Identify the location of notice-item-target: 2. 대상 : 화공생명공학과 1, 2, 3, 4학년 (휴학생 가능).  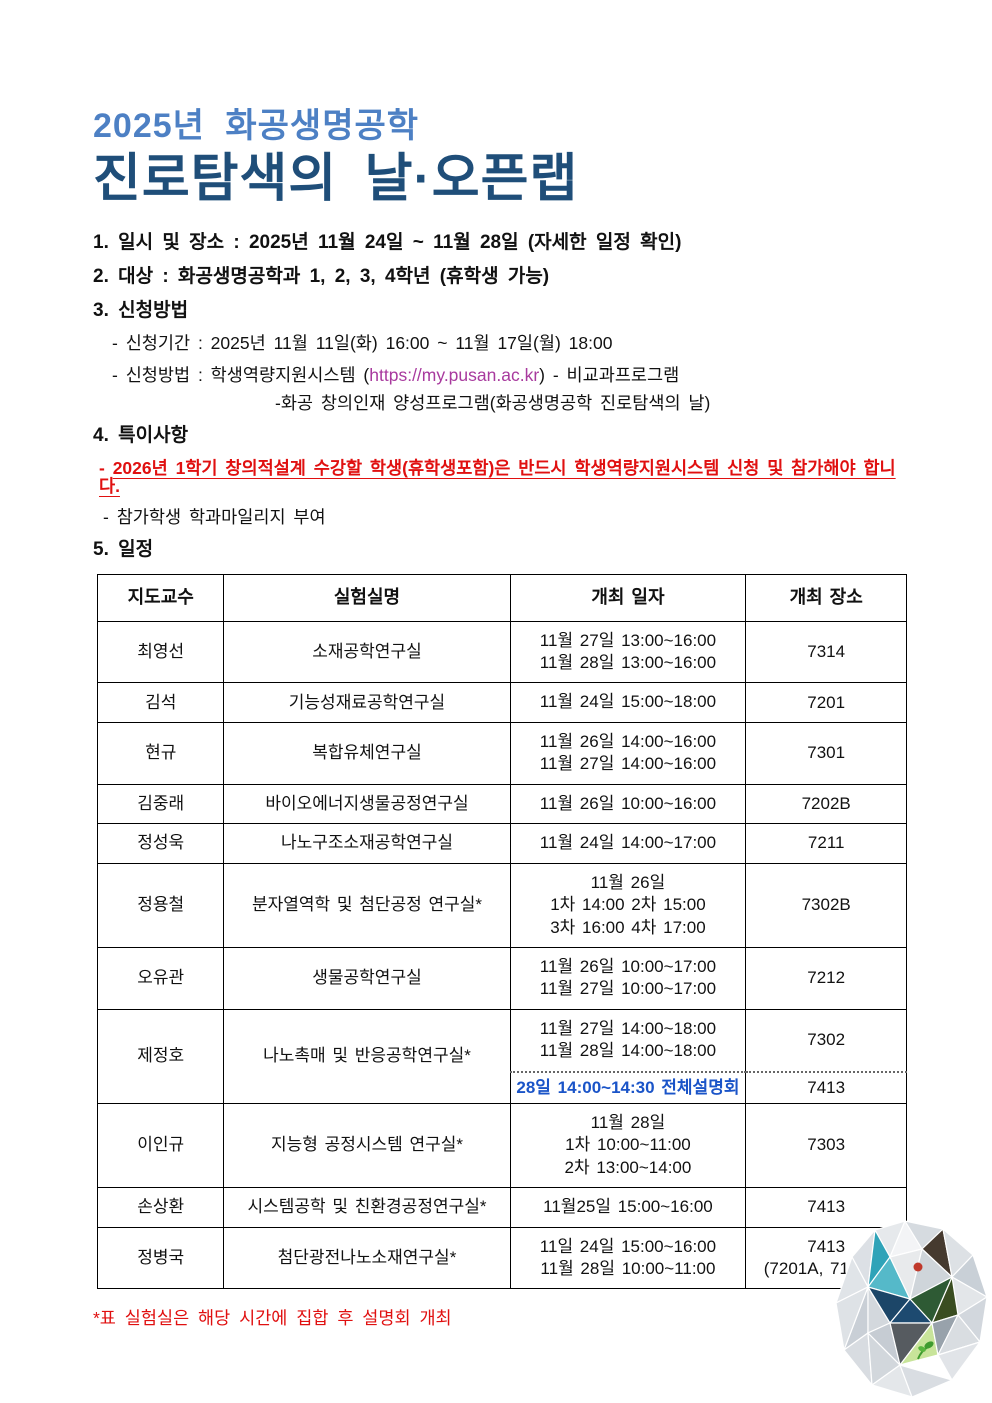
(321, 276).